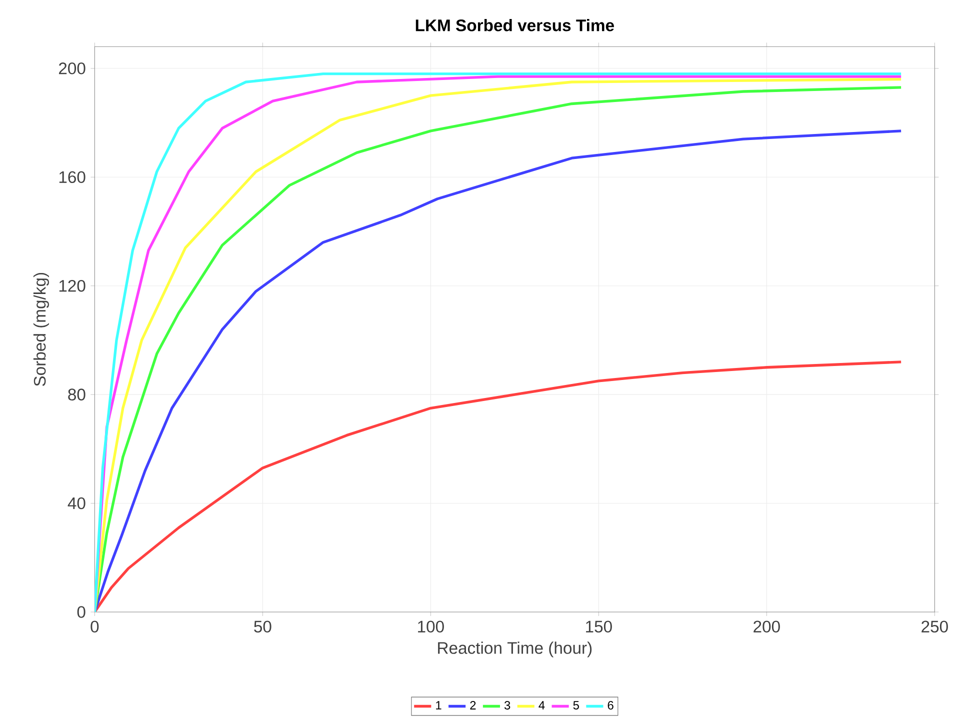 The width and height of the screenshot is (956, 725). Describe the element at coordinates (515, 25) in the screenshot. I see `chart-title: LKM Sorbed versus Time` at that location.